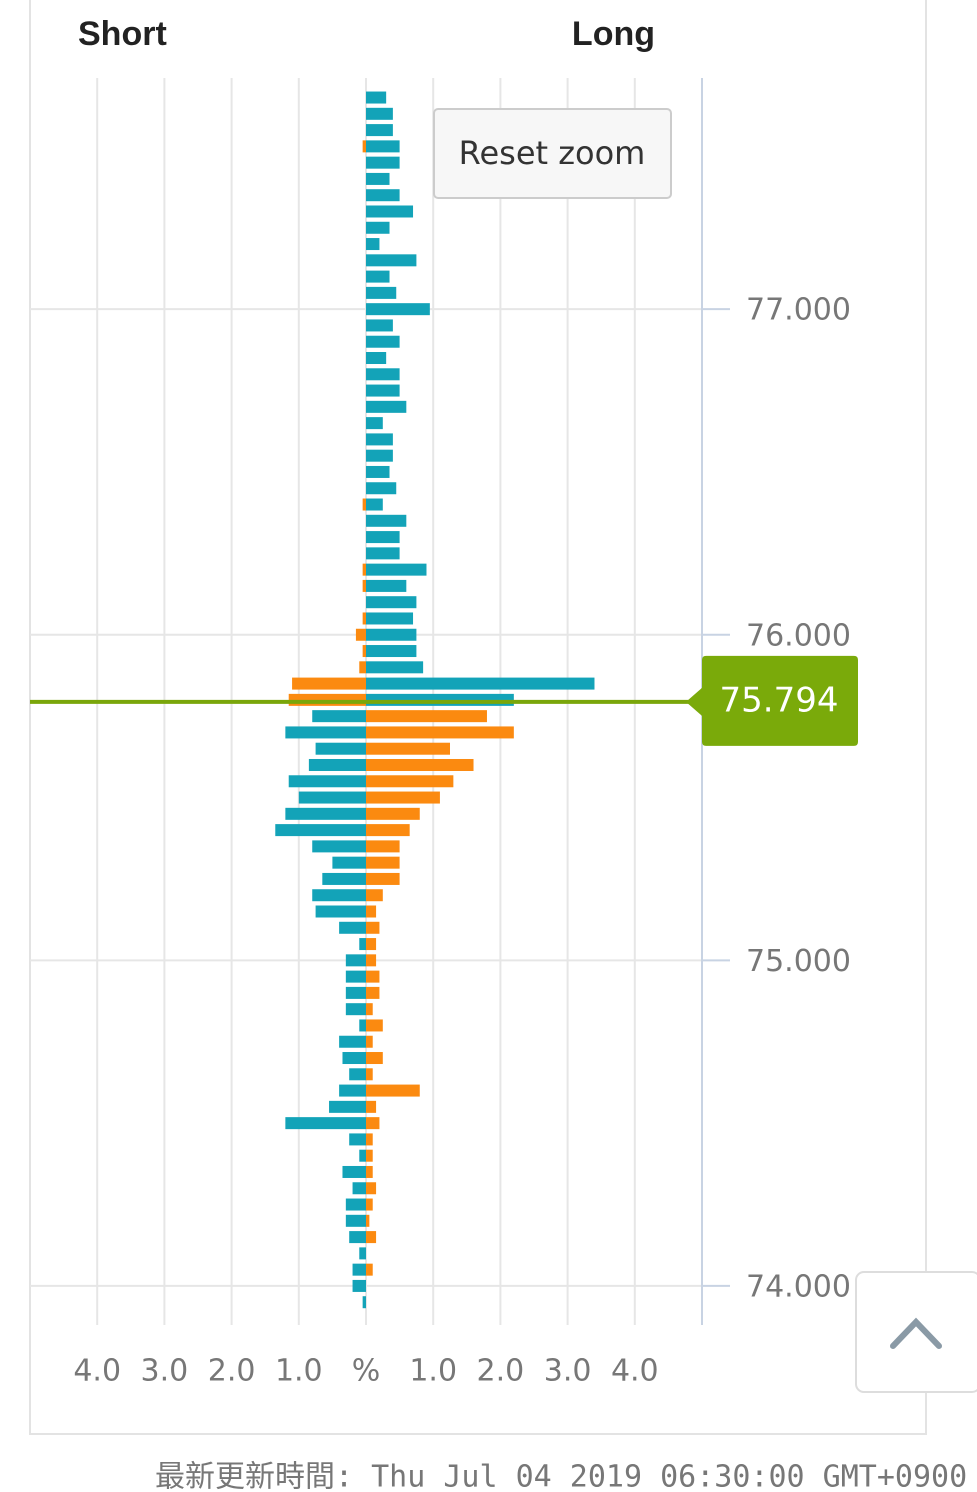 This screenshot has width=977, height=1492. What do you see at coordinates (444, 700) in the screenshot?
I see `overlay: 75.794` at bounding box center [444, 700].